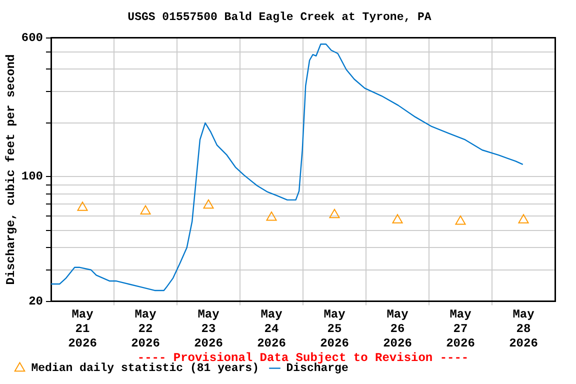 The width and height of the screenshot is (576, 384). Describe the element at coordinates (334, 329) in the screenshot. I see `x-tick-label: May 25 2026` at that location.